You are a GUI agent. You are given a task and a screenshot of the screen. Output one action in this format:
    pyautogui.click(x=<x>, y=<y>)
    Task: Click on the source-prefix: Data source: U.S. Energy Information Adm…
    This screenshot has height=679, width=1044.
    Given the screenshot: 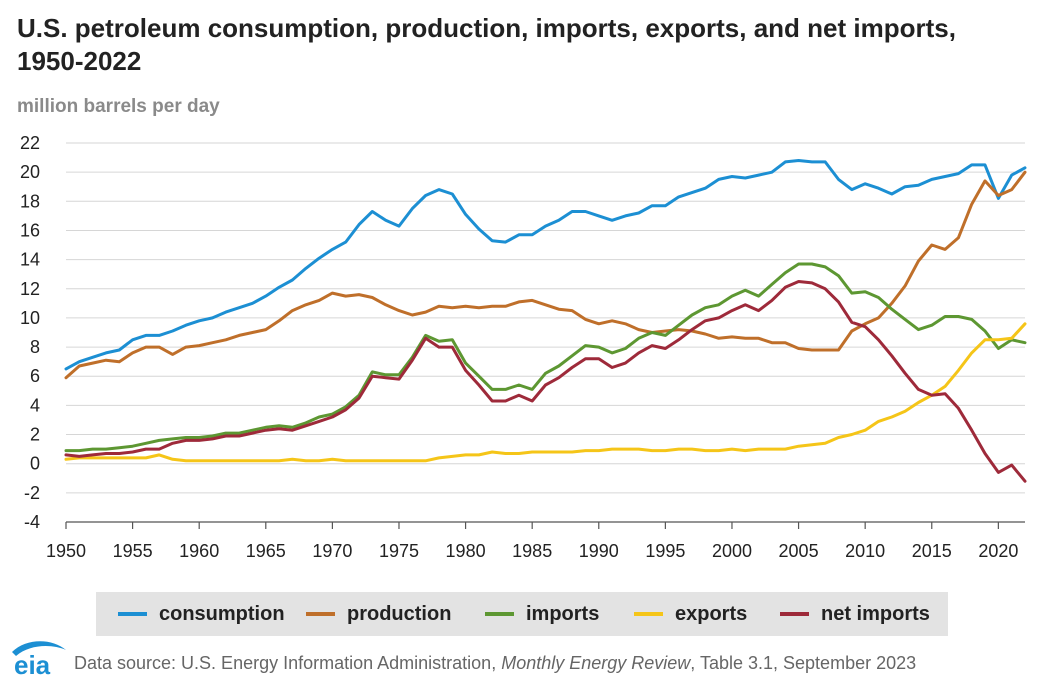 What is the action you would take?
    pyautogui.click(x=288, y=663)
    